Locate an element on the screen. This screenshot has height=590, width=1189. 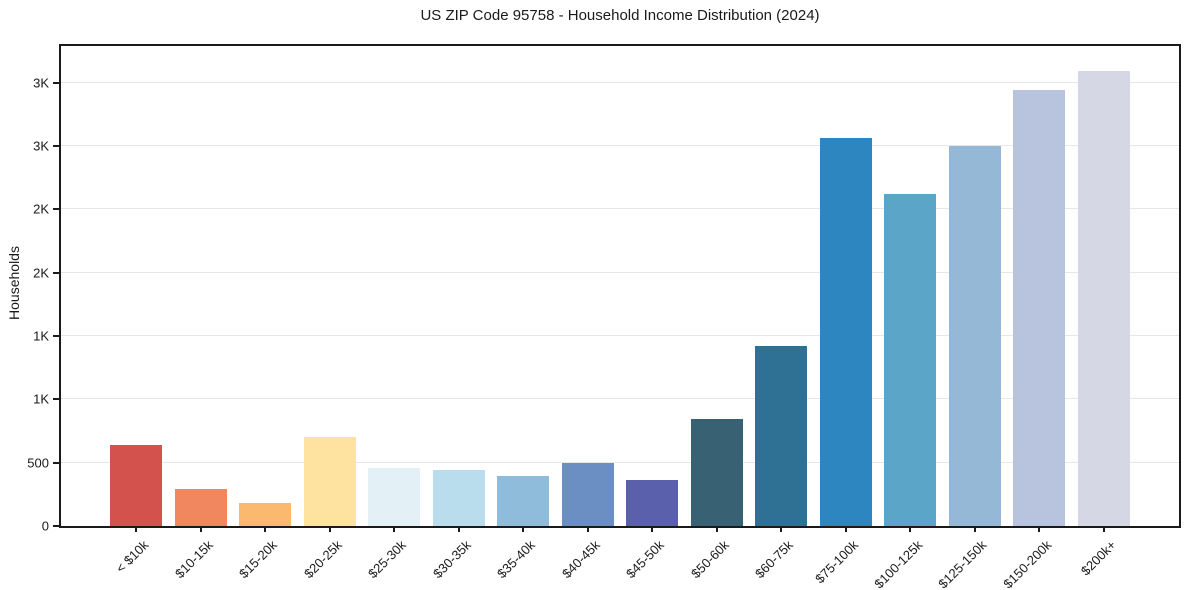
x-tick-label: $10-15k is located at coordinates (193, 559).